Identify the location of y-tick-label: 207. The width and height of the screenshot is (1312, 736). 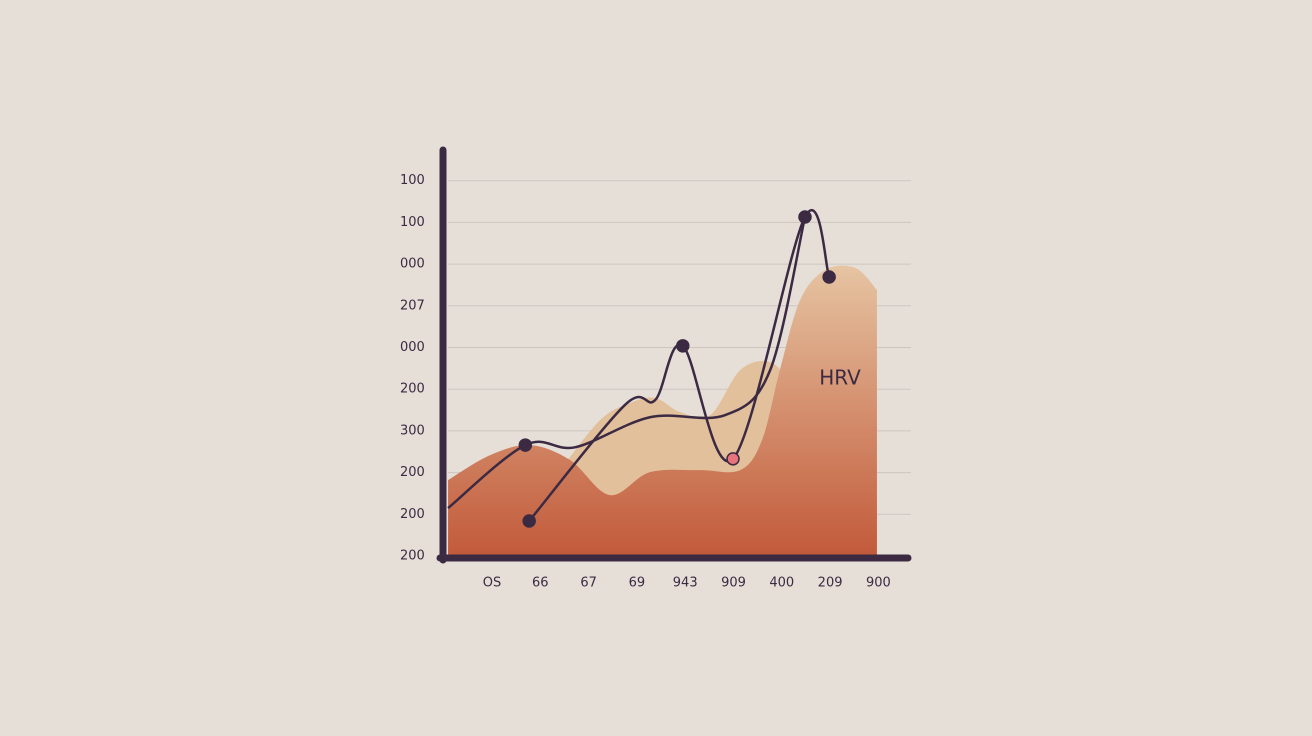
(412, 305).